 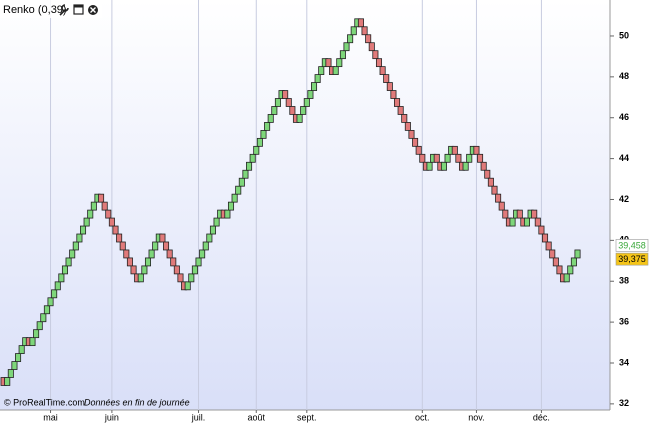 I want to click on window-icon, so click(x=78, y=9).